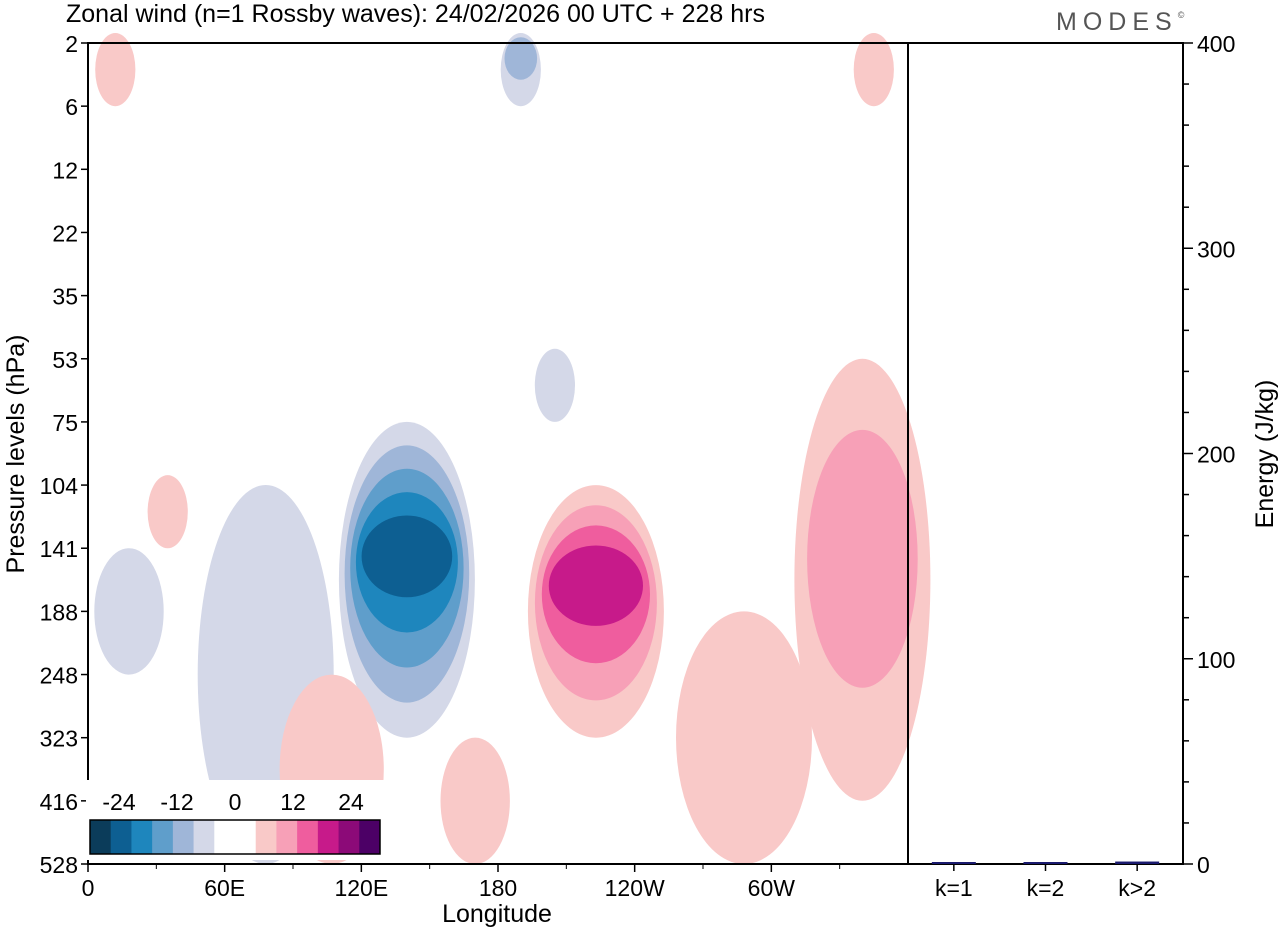  What do you see at coordinates (65, 233) in the screenshot?
I see `pressure-tick-label: 22` at bounding box center [65, 233].